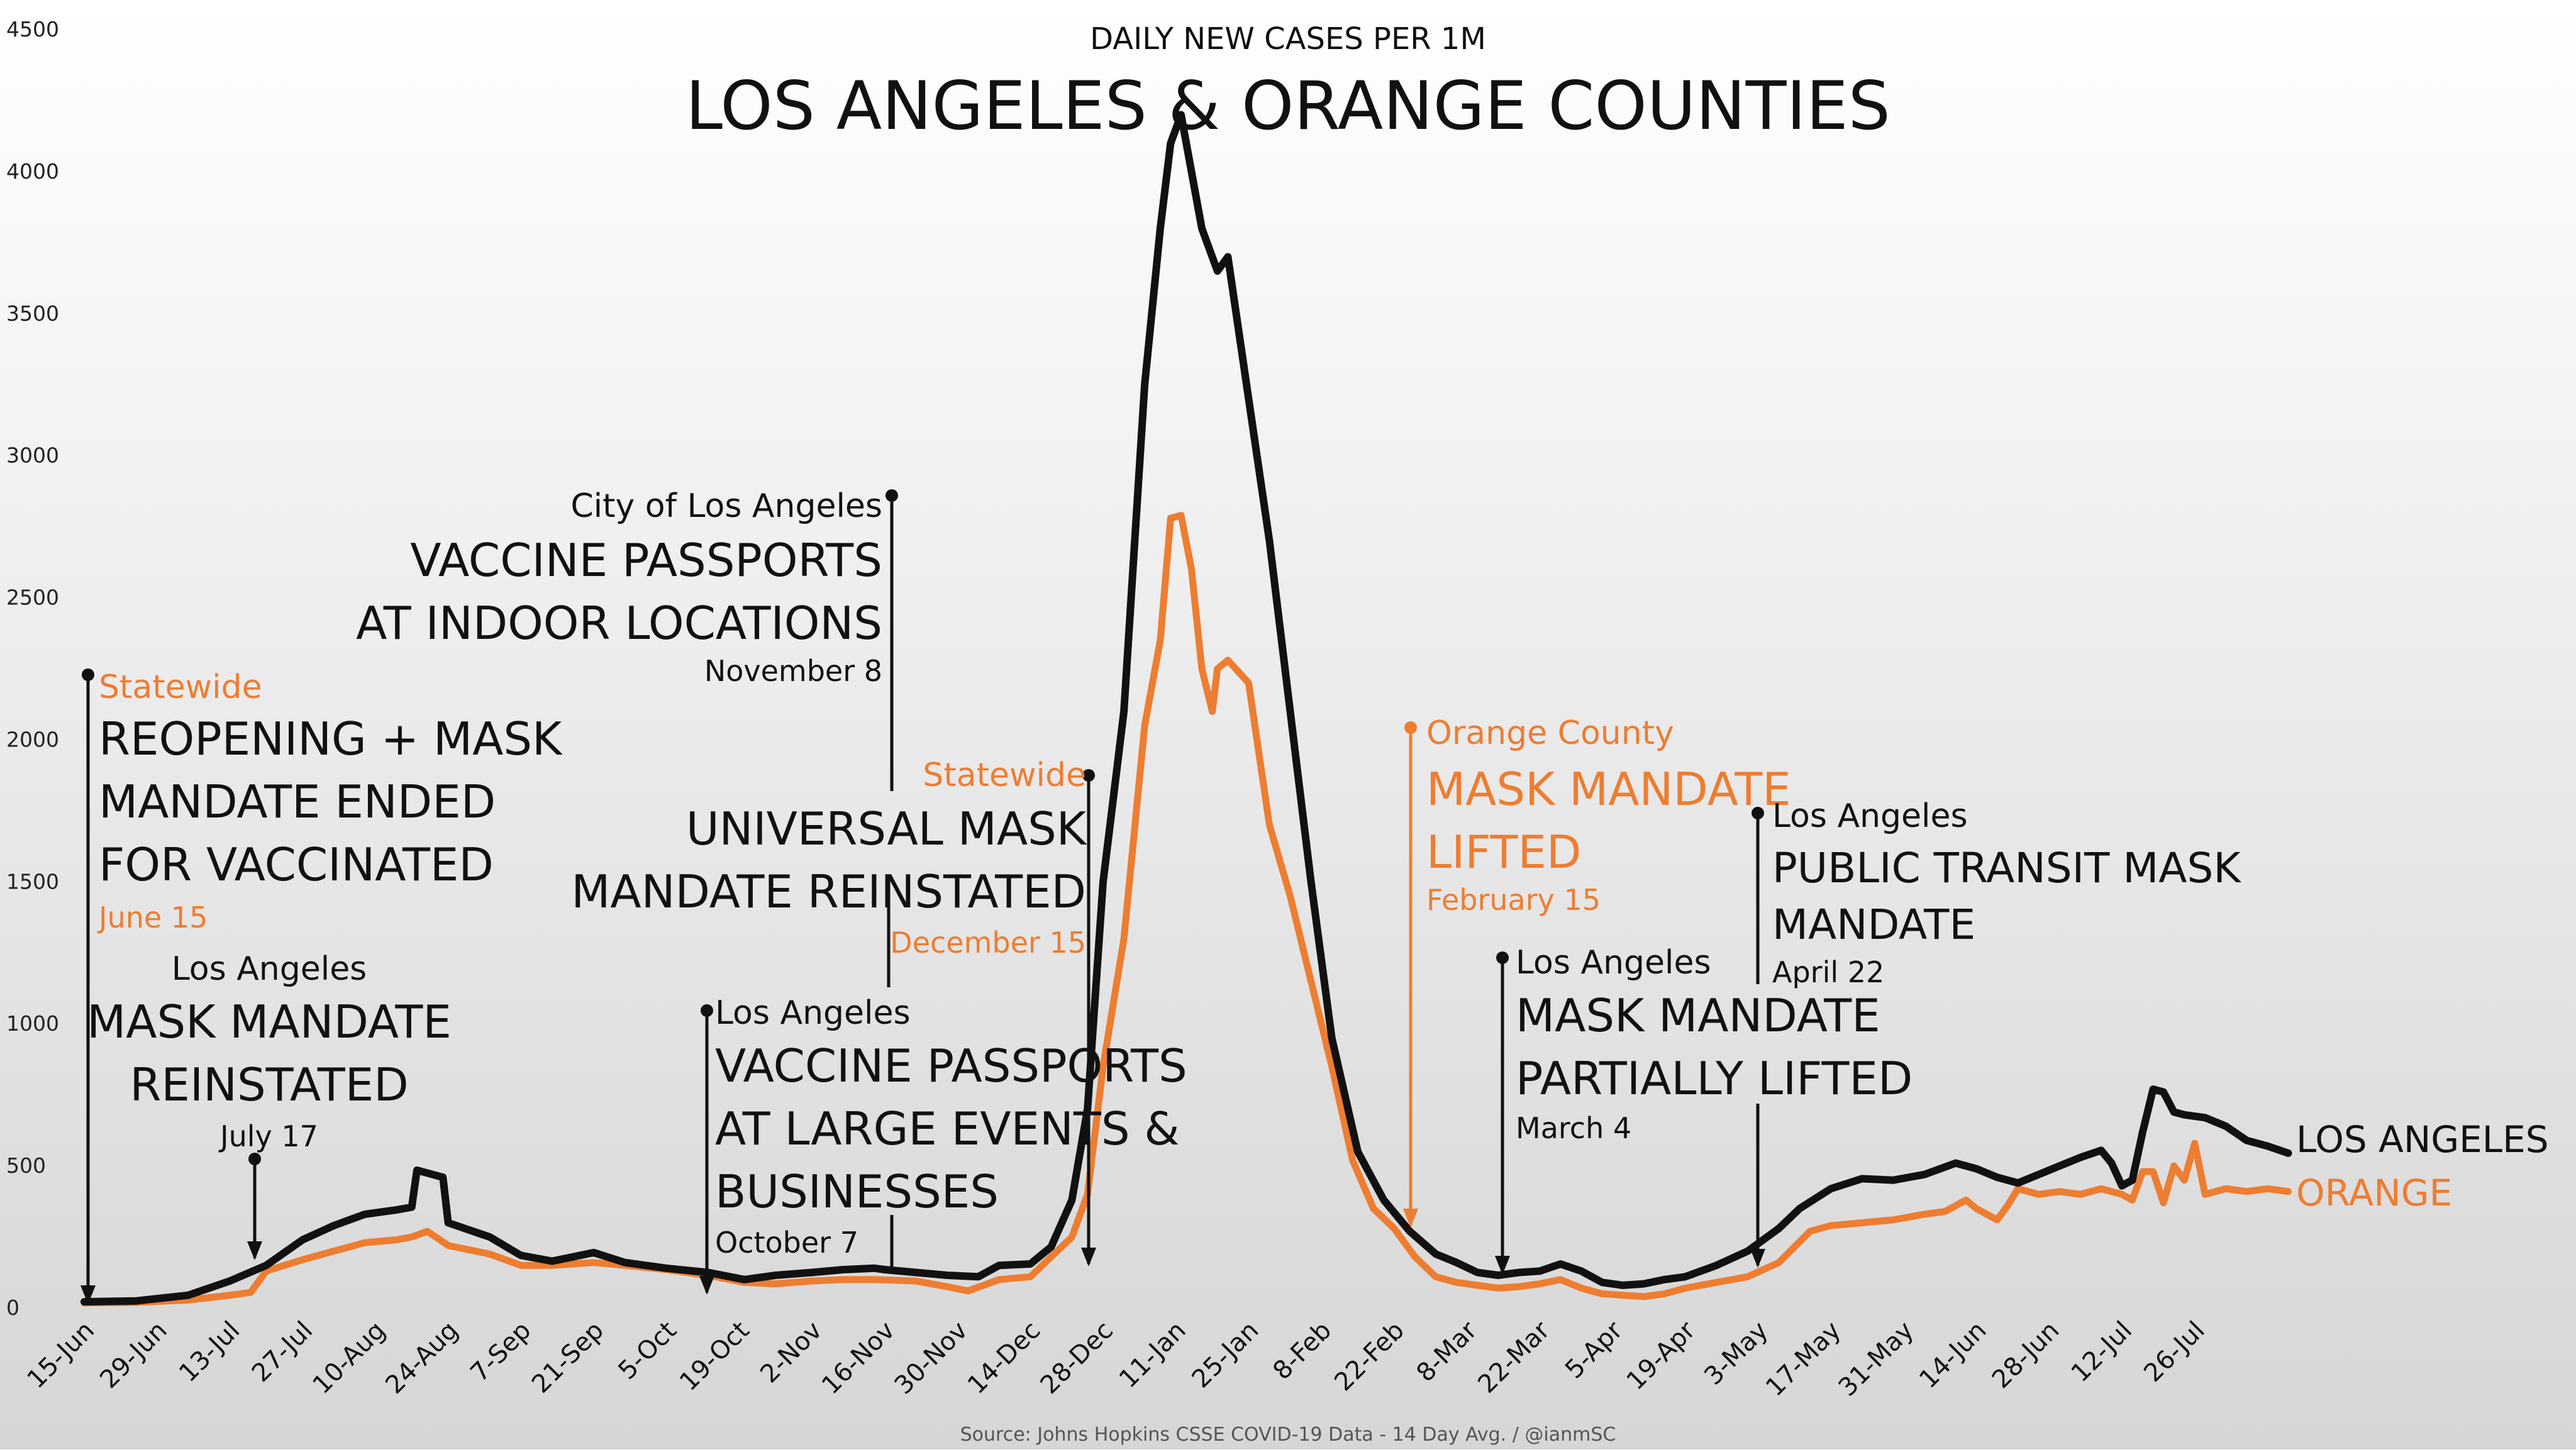 This screenshot has height=1452, width=2576. I want to click on annotation-headline: AT INDOOR LOCATIONS, so click(619, 623).